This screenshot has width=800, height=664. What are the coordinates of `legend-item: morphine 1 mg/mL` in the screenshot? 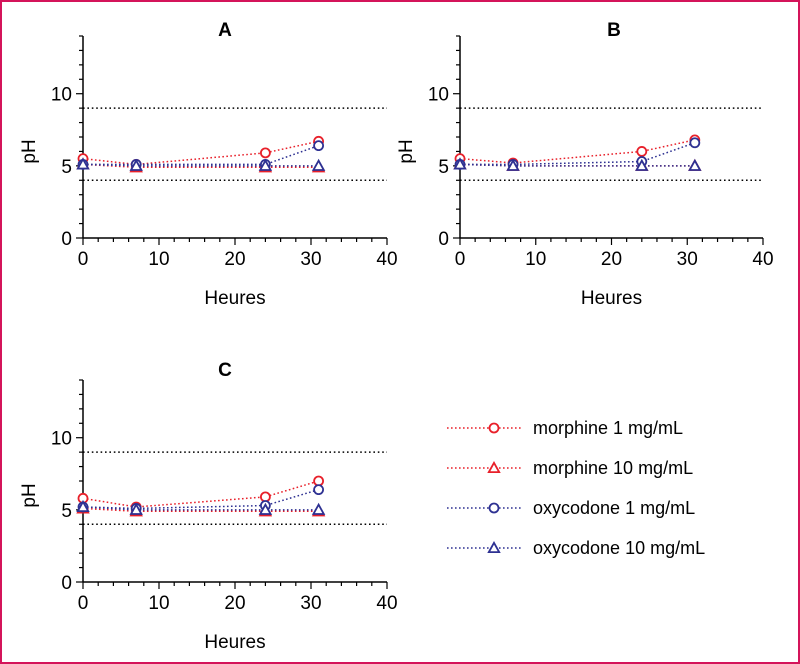 It's located at (565, 428).